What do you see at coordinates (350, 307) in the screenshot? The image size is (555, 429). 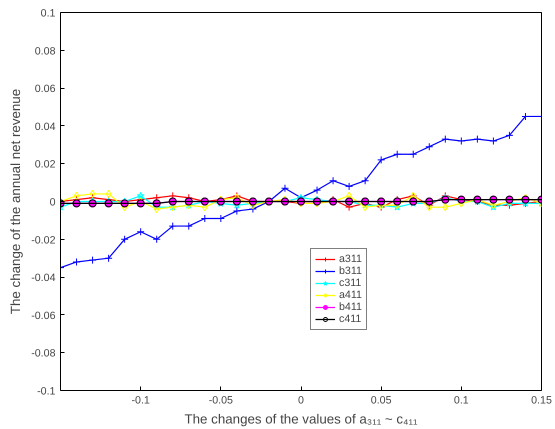 I see `legend-label: b411` at bounding box center [350, 307].